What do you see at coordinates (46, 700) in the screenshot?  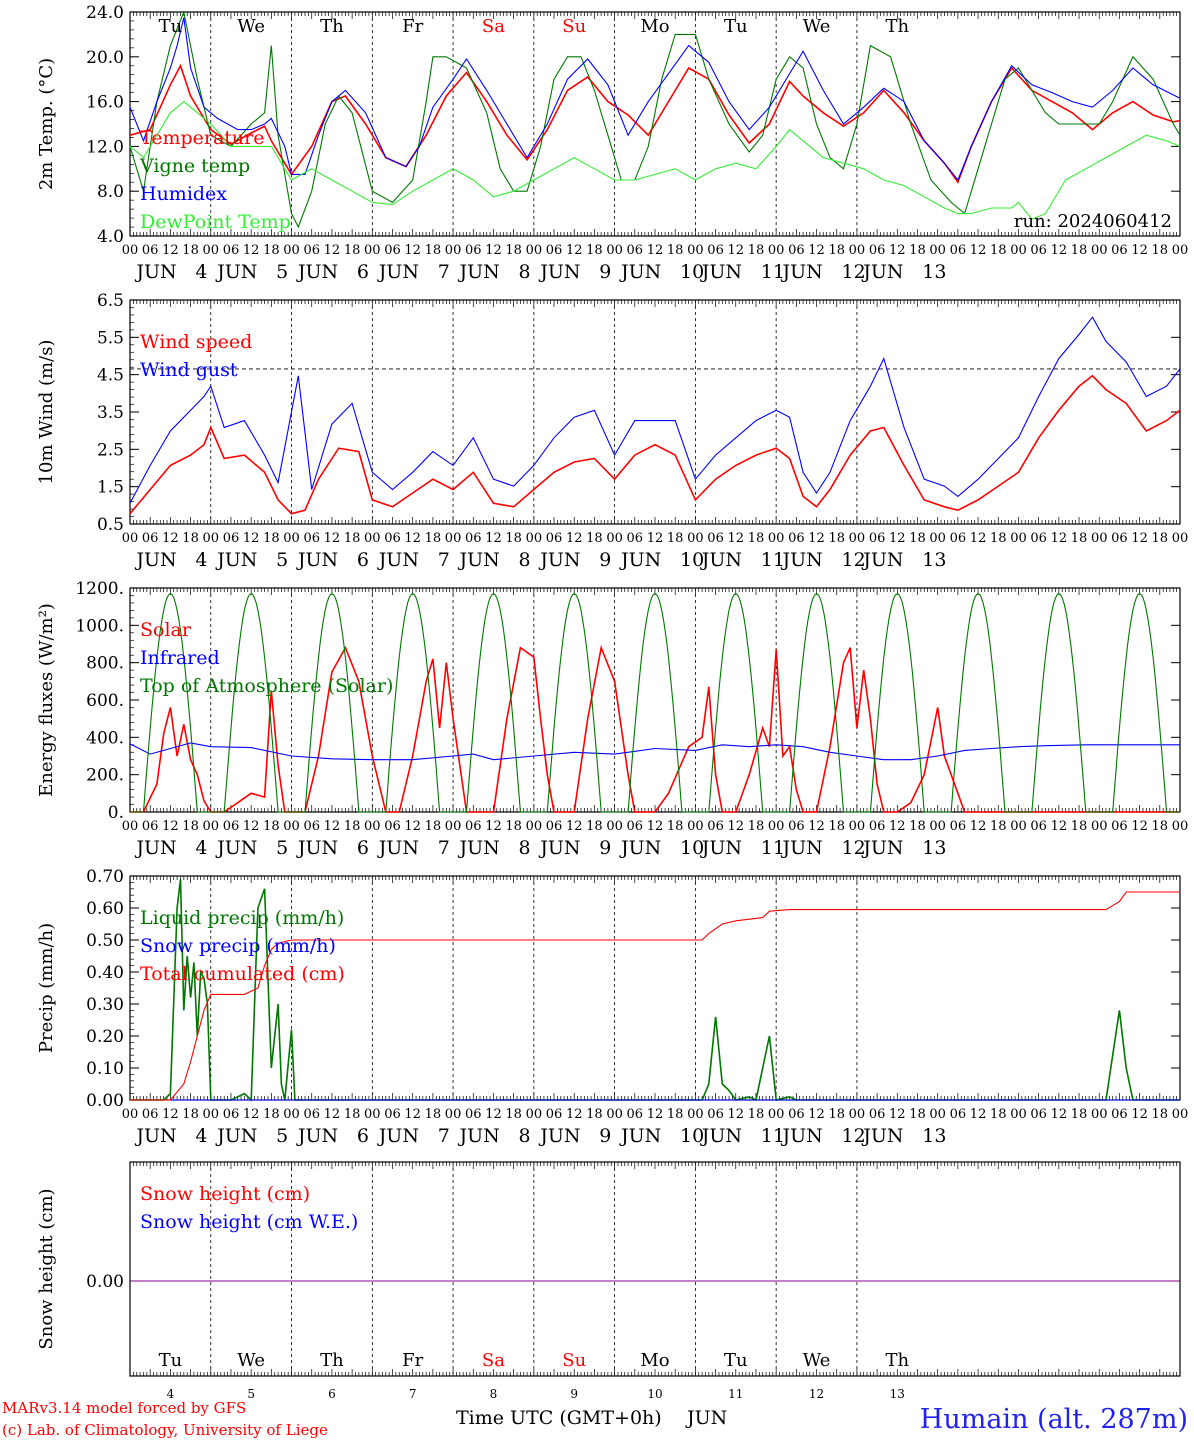 I see `energy-ylabel: Energy fluxes (W/m²)` at bounding box center [46, 700].